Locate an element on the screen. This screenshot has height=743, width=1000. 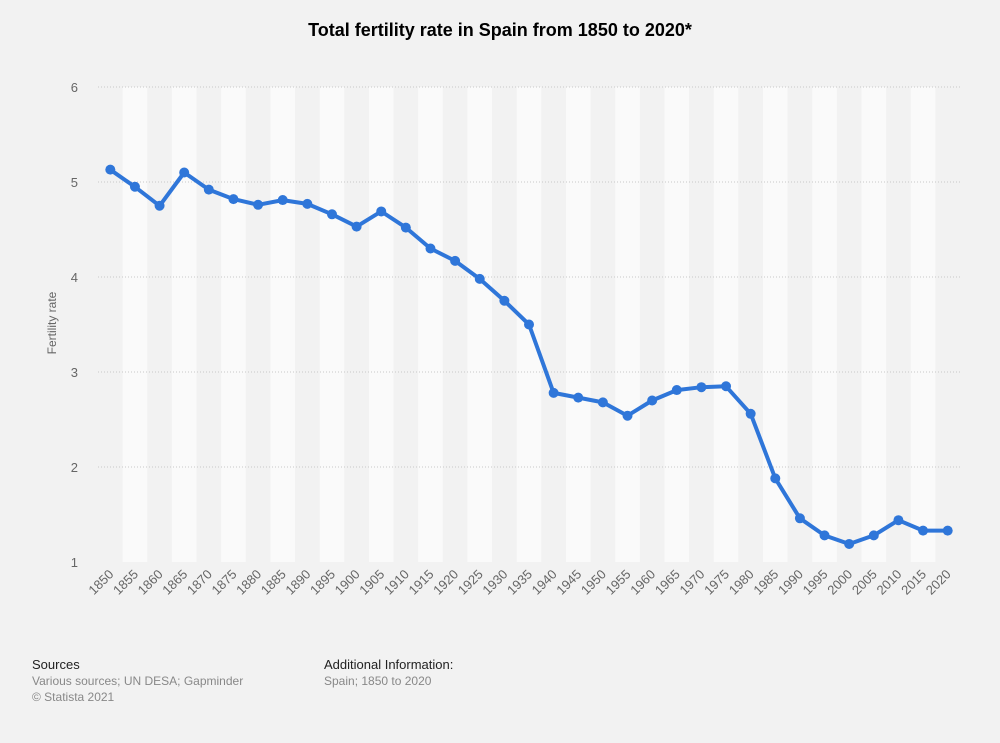
sources-title: Sources is located at coordinates (56, 664).